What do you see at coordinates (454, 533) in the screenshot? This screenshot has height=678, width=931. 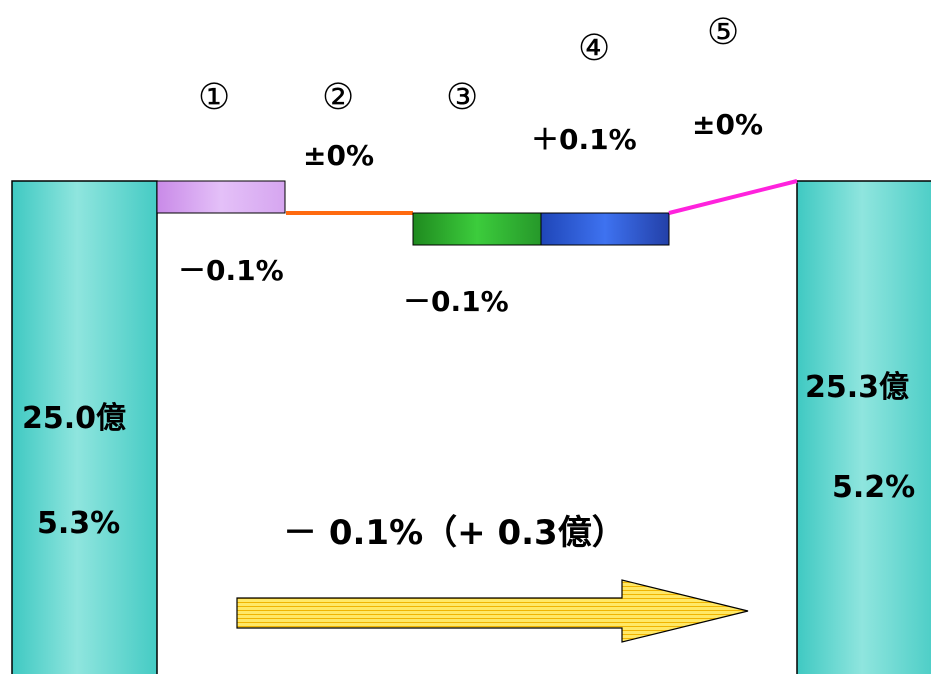 I see `total-change-label: － 0.1%（+ 0.3億）` at bounding box center [454, 533].